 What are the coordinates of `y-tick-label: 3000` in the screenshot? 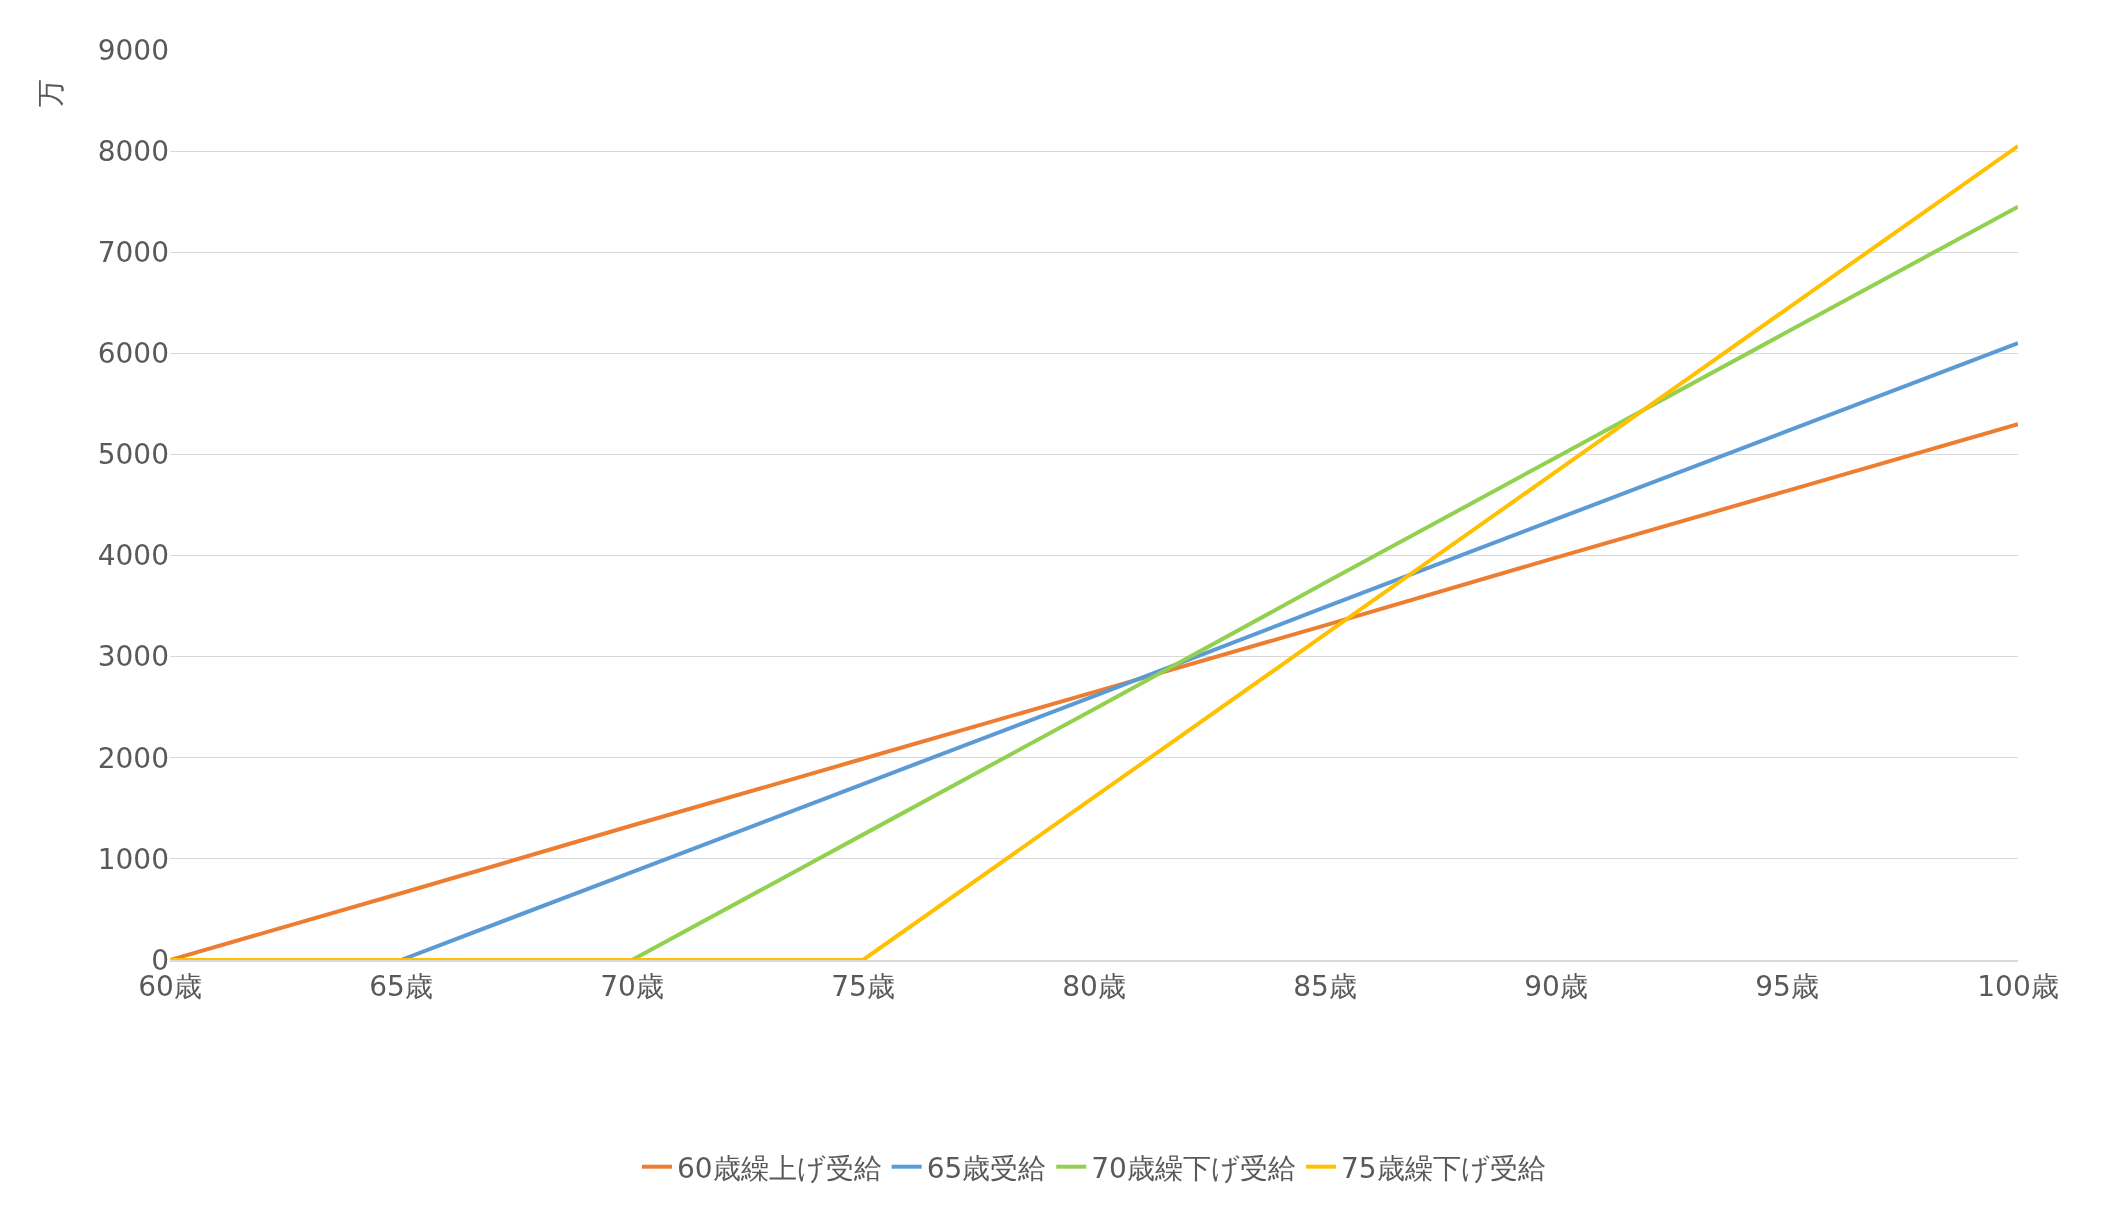 It's located at (133, 657).